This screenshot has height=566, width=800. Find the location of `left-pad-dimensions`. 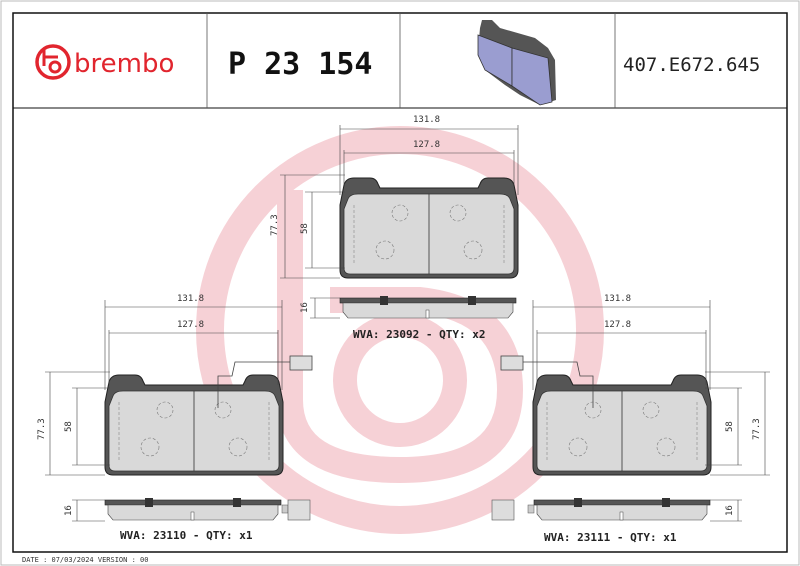

left-pad-dimensions is located at coordinates (164, 411).